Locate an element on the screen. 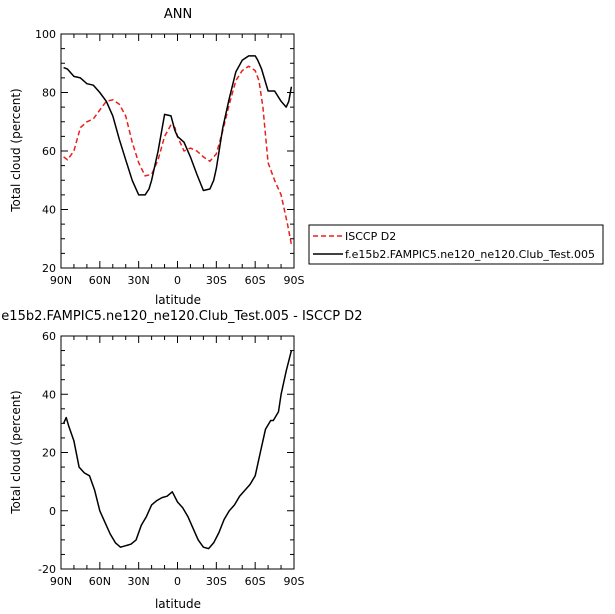  y-tick-label: -20 is located at coordinates (47, 569).